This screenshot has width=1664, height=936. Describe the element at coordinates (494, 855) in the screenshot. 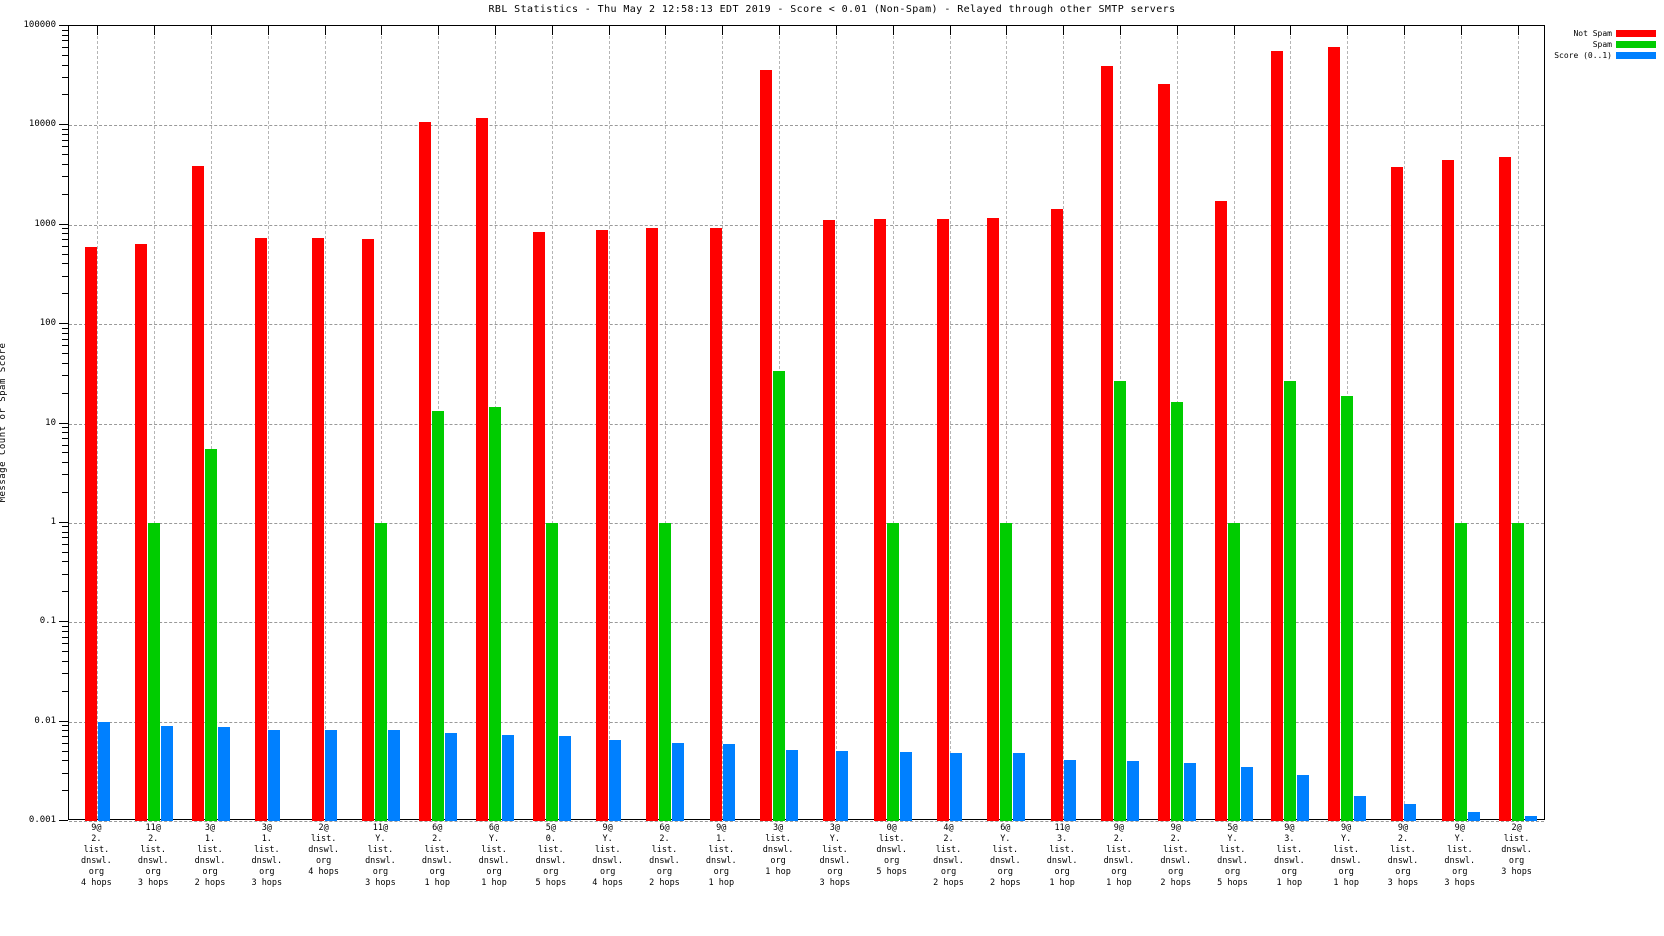

I see `x-tick-label: 6@ Y. list. dnswl. org 1 hop` at that location.